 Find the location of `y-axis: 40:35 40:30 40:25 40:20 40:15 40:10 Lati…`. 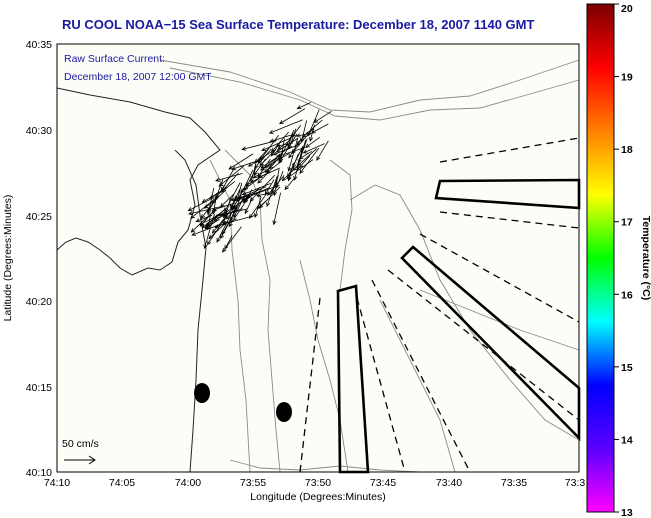

y-axis: 40:35 40:30 40:25 40:20 40:15 40:10 Lati… is located at coordinates (27, 259).